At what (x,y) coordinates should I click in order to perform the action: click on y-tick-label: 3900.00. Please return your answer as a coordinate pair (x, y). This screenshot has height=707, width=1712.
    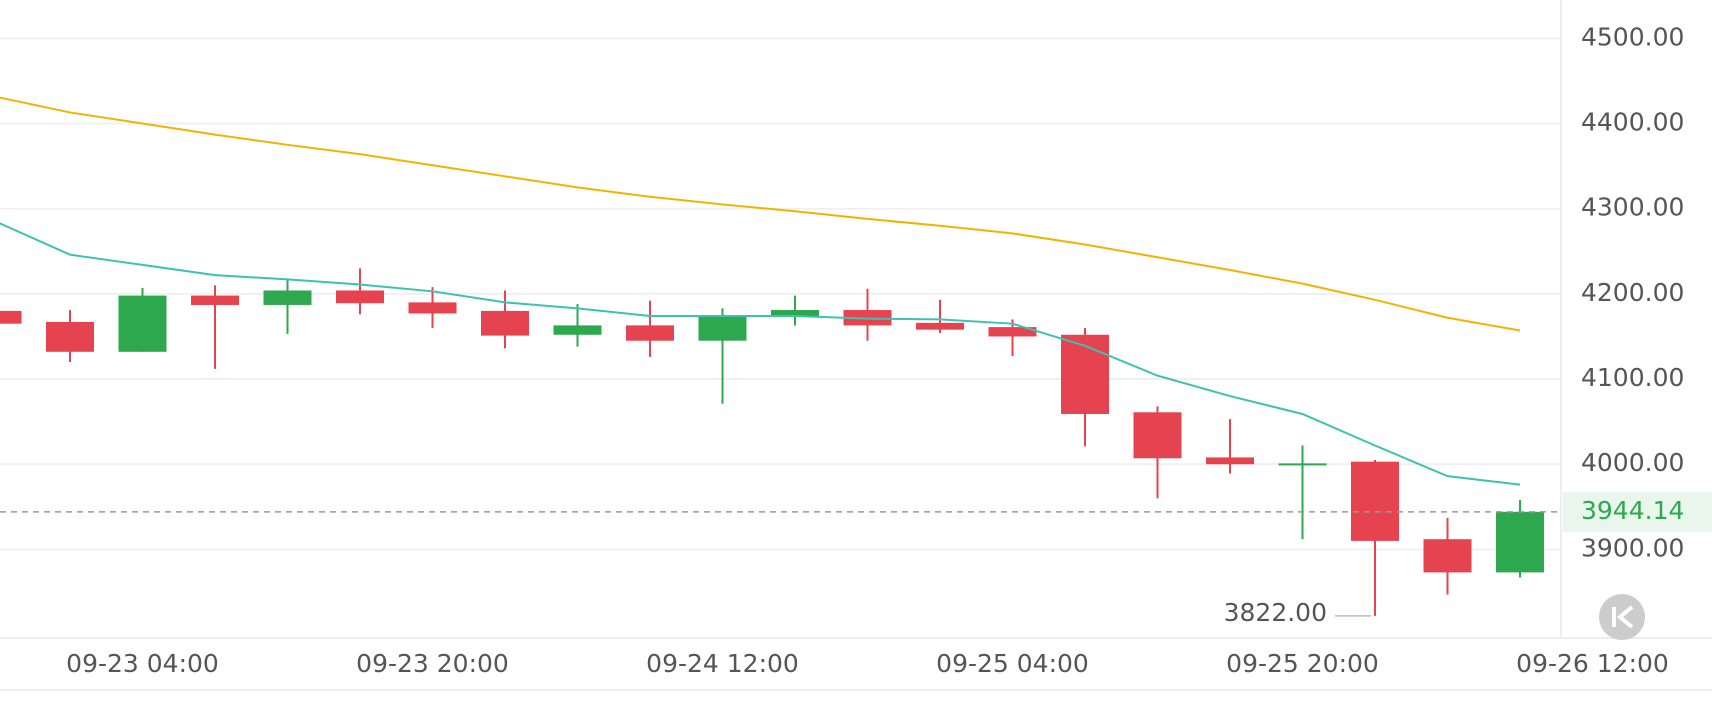
    Looking at the image, I should click on (1632, 547).